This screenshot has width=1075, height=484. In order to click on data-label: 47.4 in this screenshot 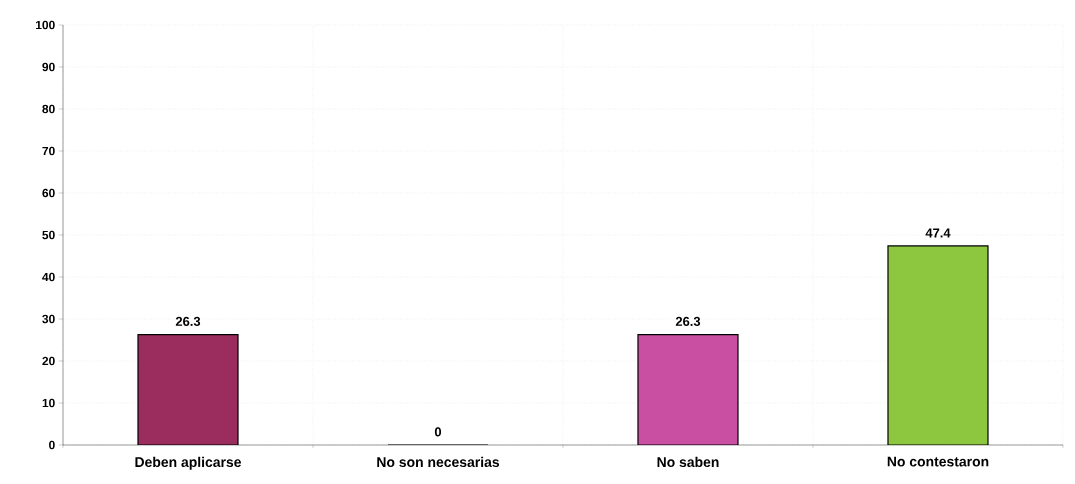, I will do `click(938, 233)`.